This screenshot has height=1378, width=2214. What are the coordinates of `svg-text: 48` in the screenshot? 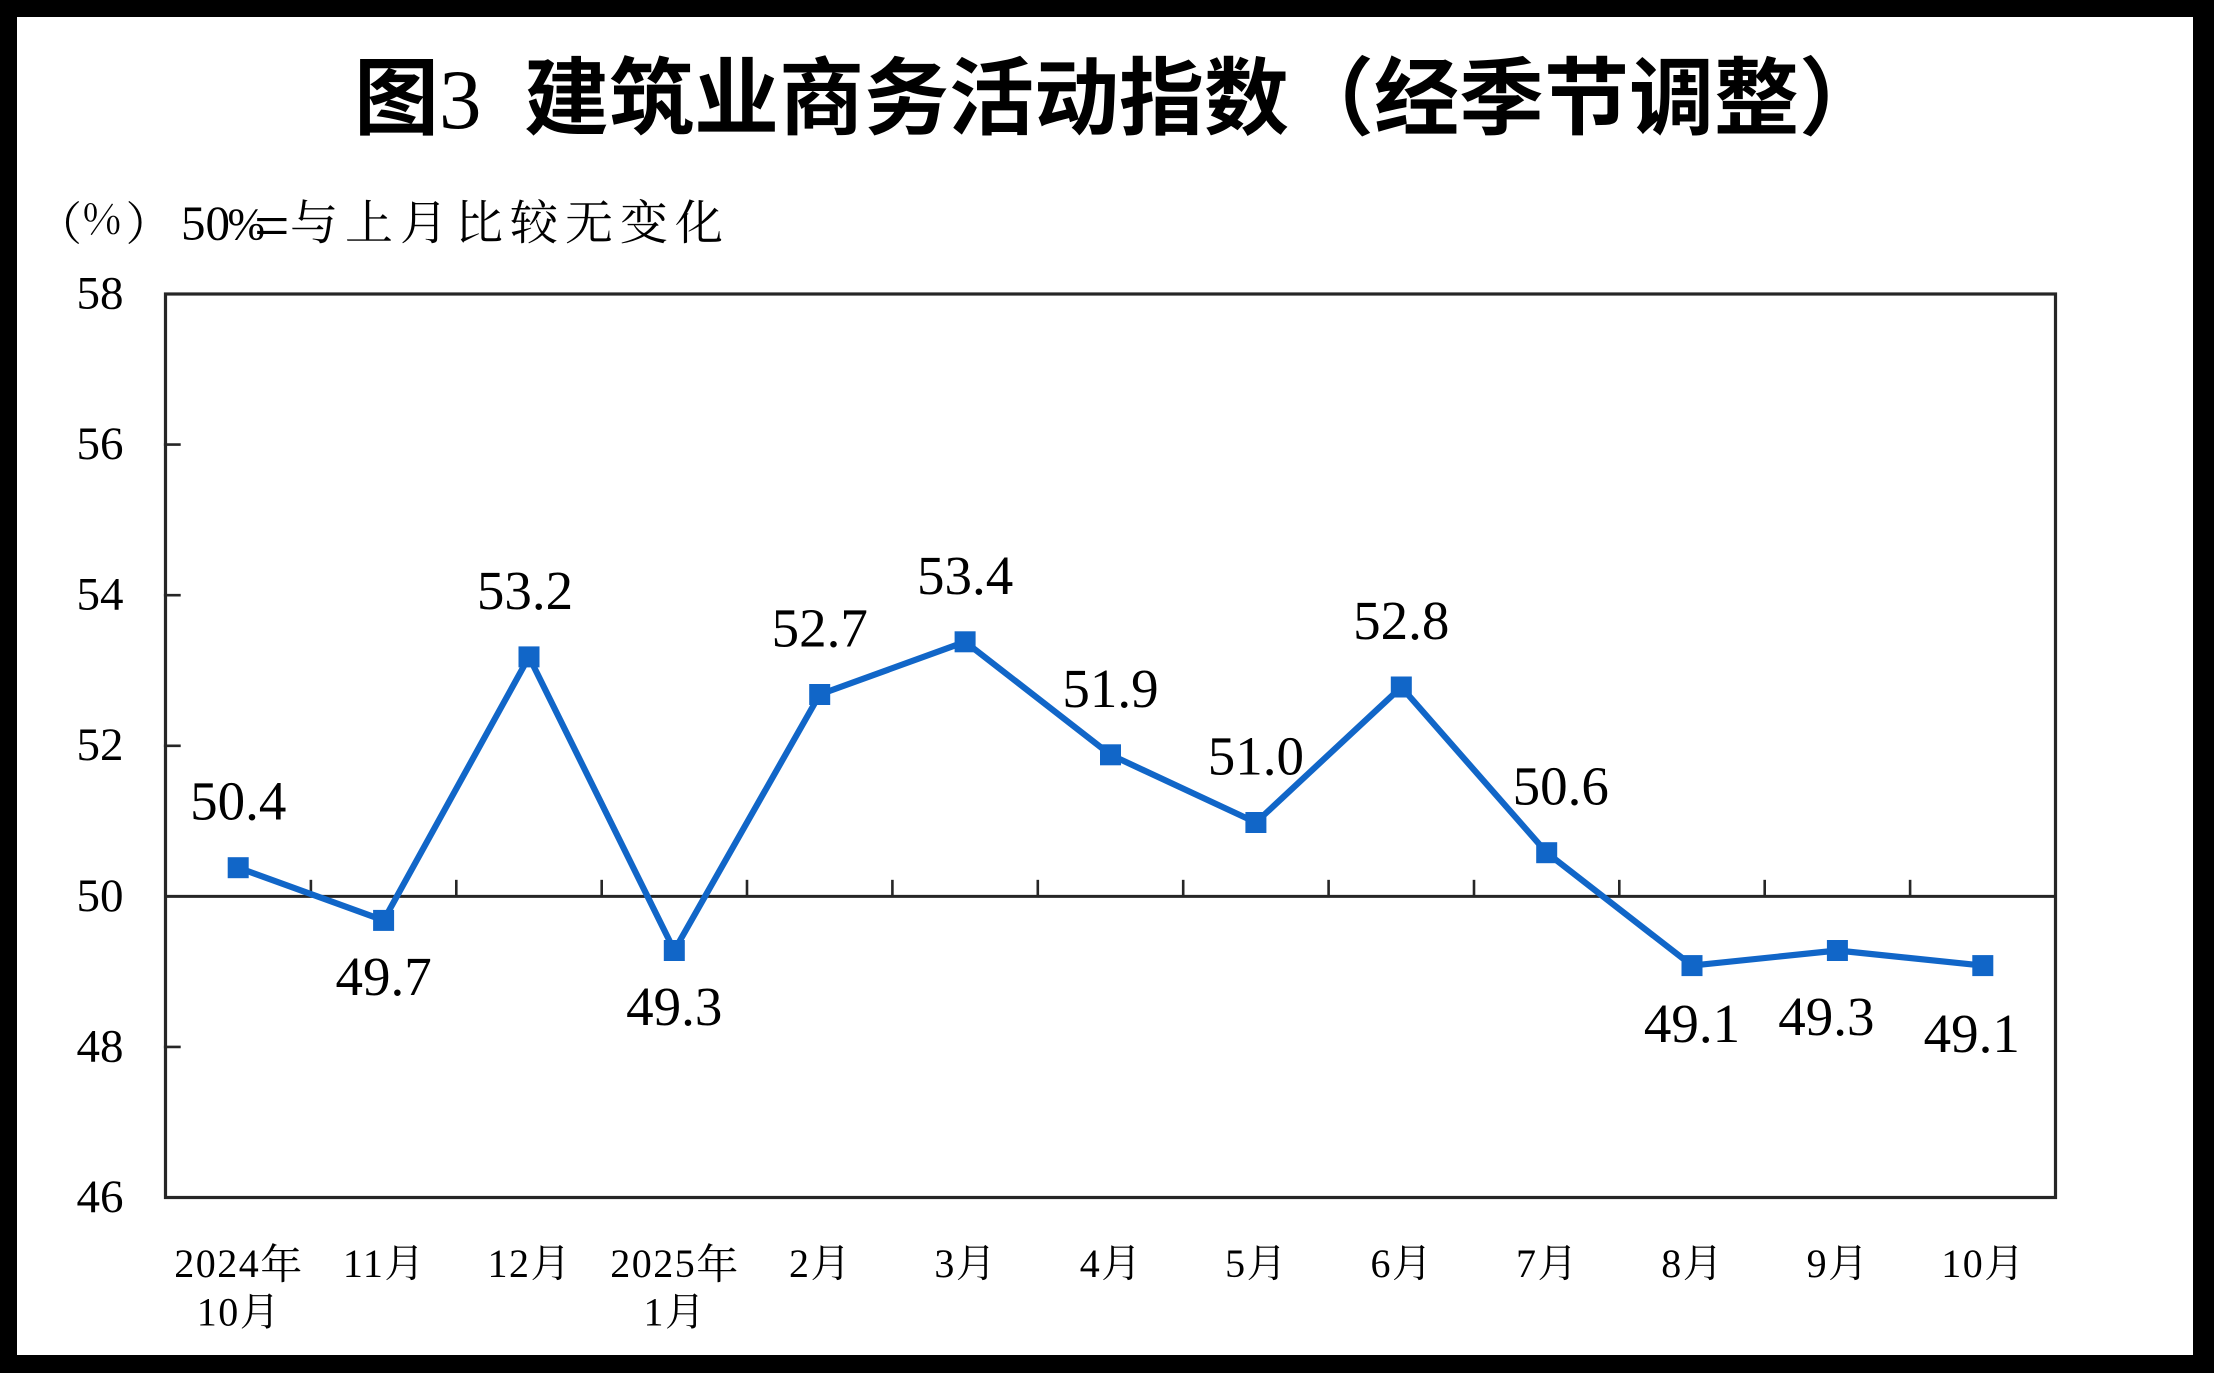 It's located at (100, 1046).